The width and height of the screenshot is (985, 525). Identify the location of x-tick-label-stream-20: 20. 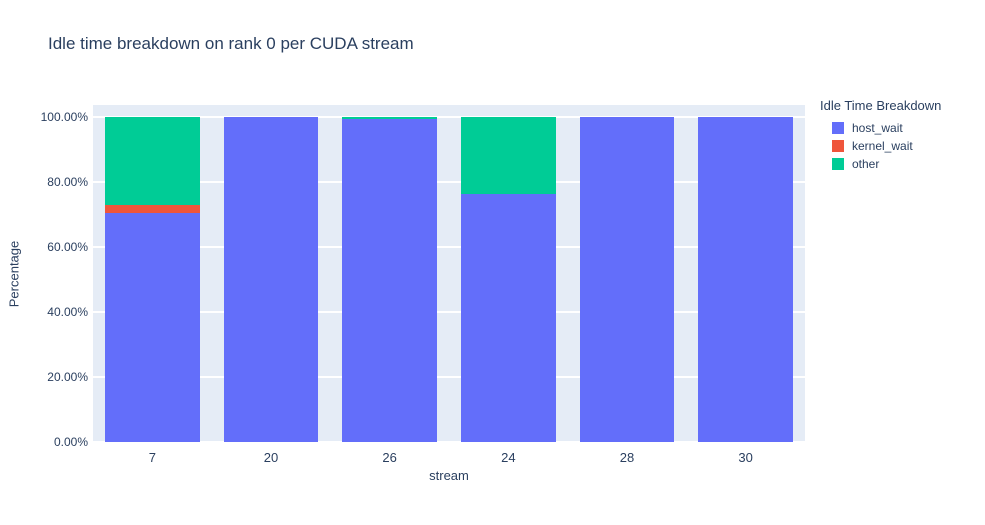
(271, 457).